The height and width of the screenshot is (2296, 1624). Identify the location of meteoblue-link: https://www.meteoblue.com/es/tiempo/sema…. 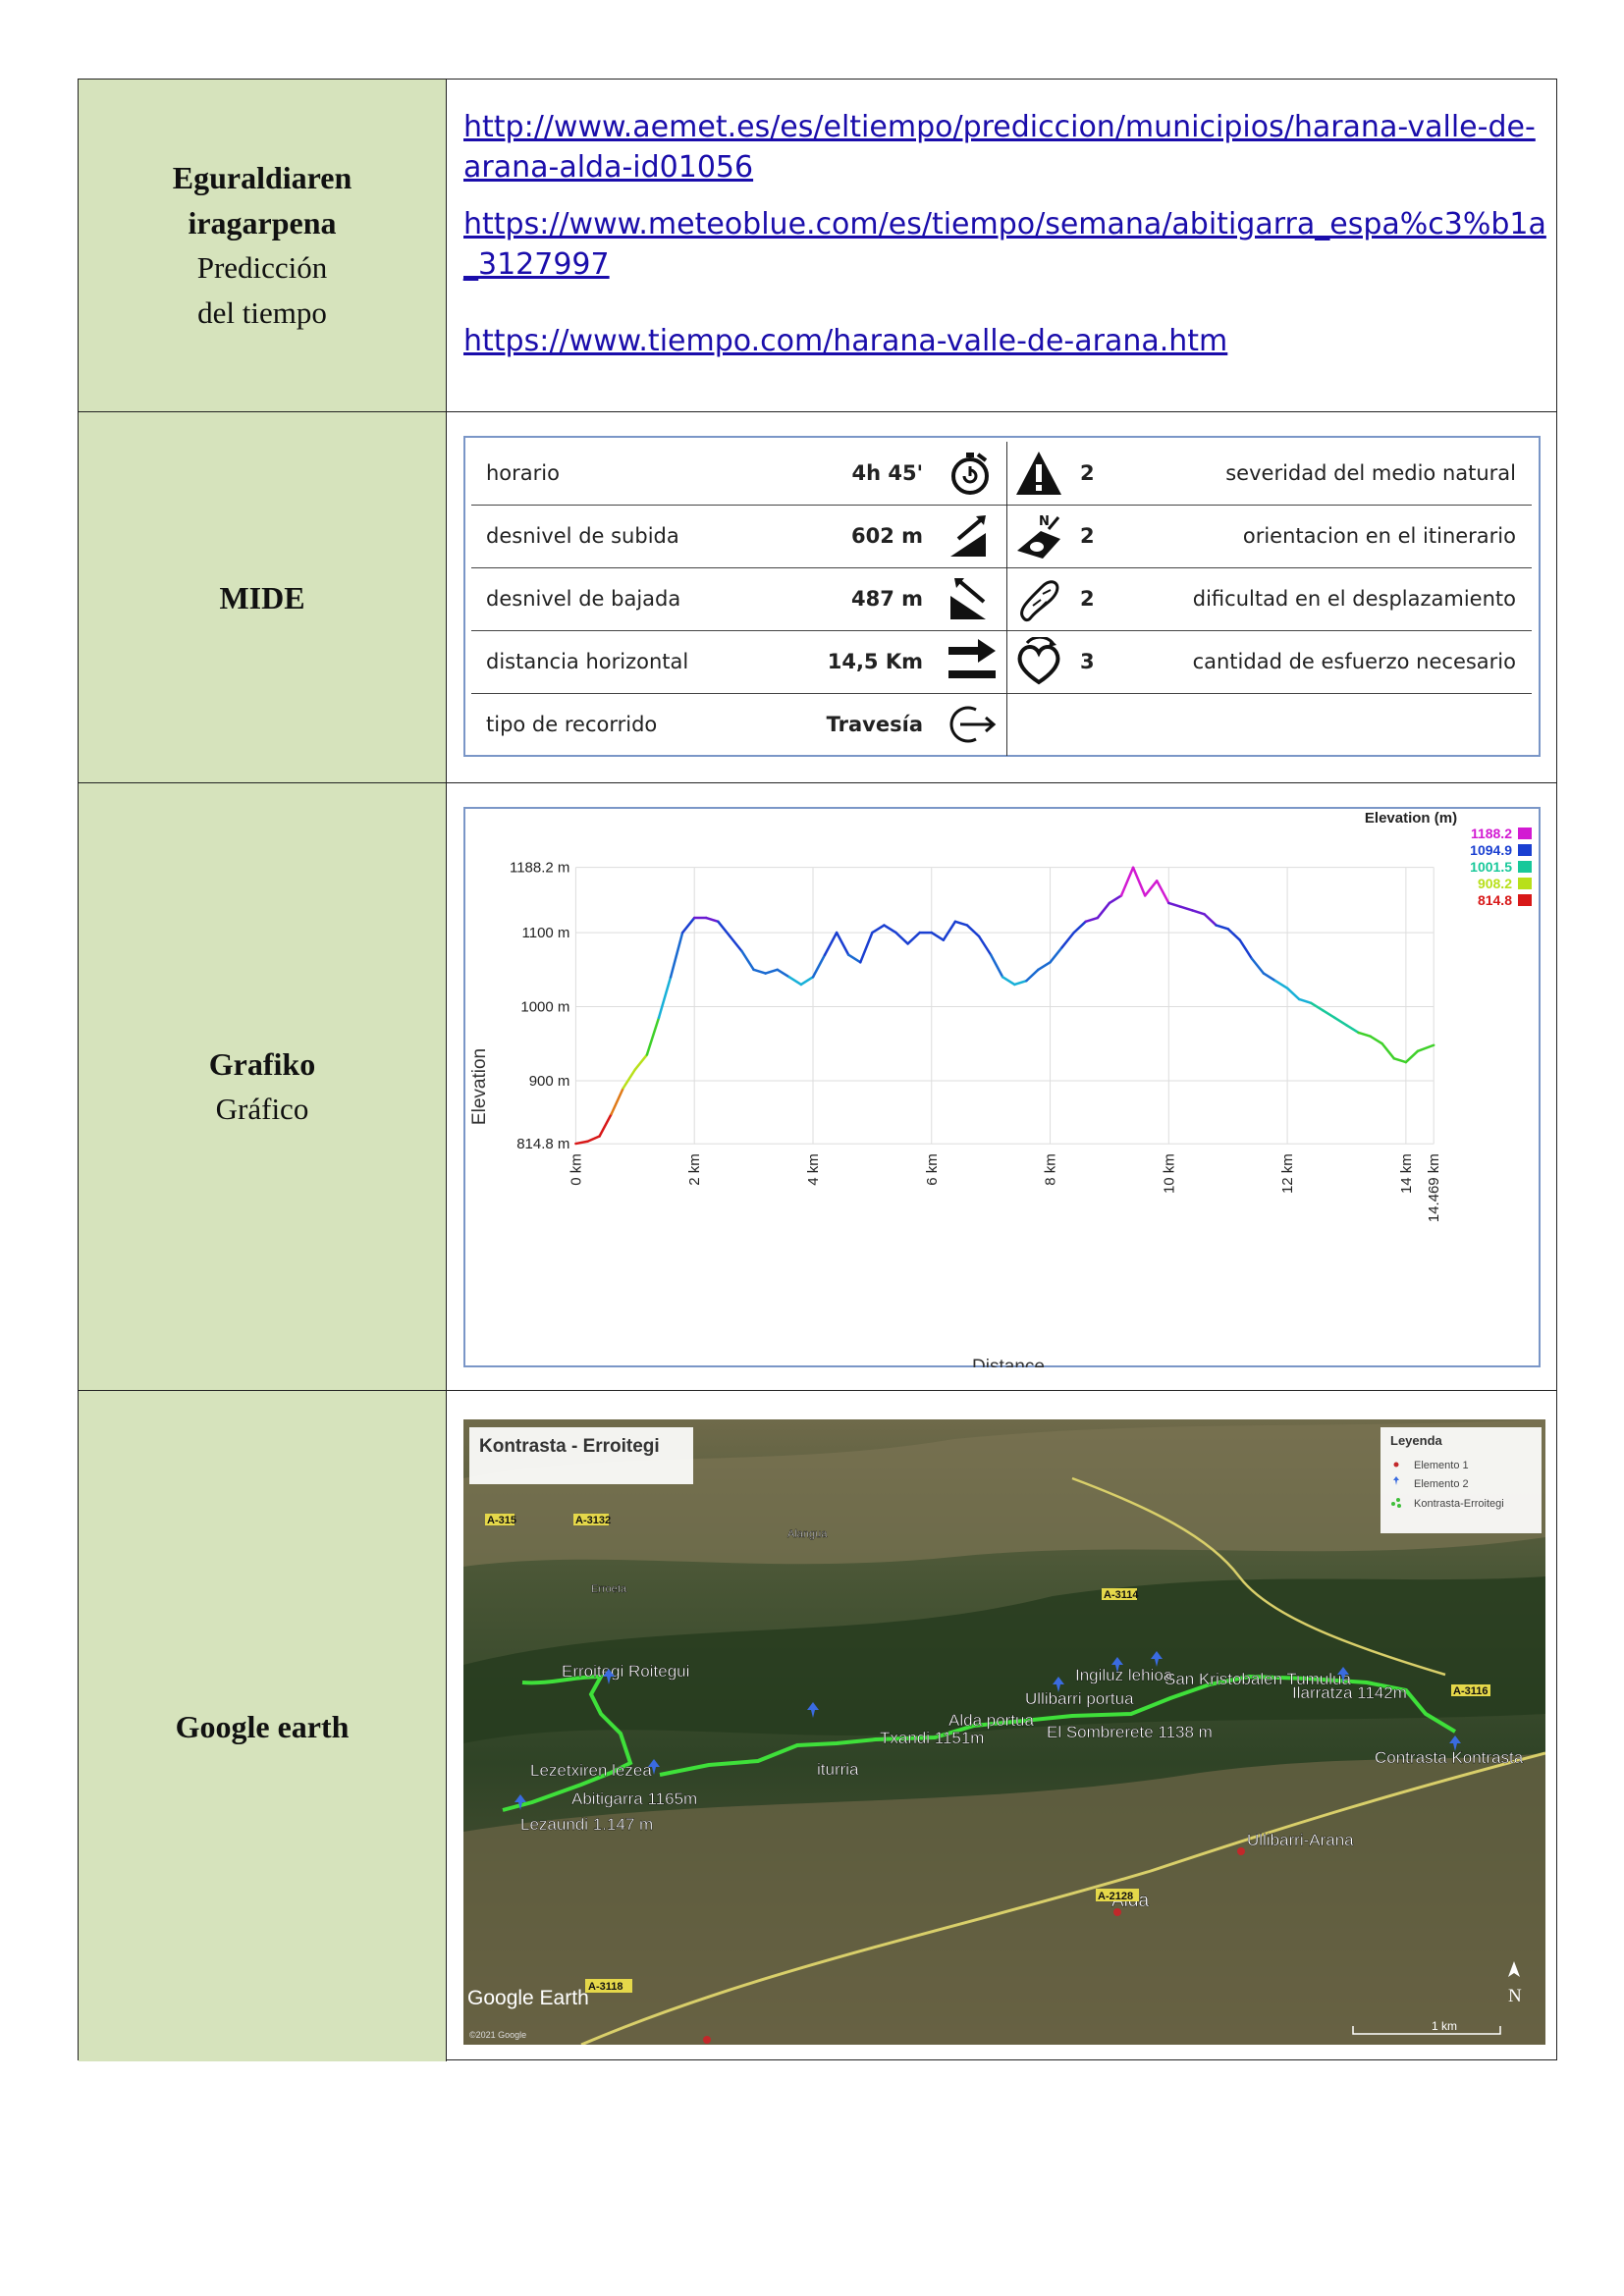
(1004, 245).